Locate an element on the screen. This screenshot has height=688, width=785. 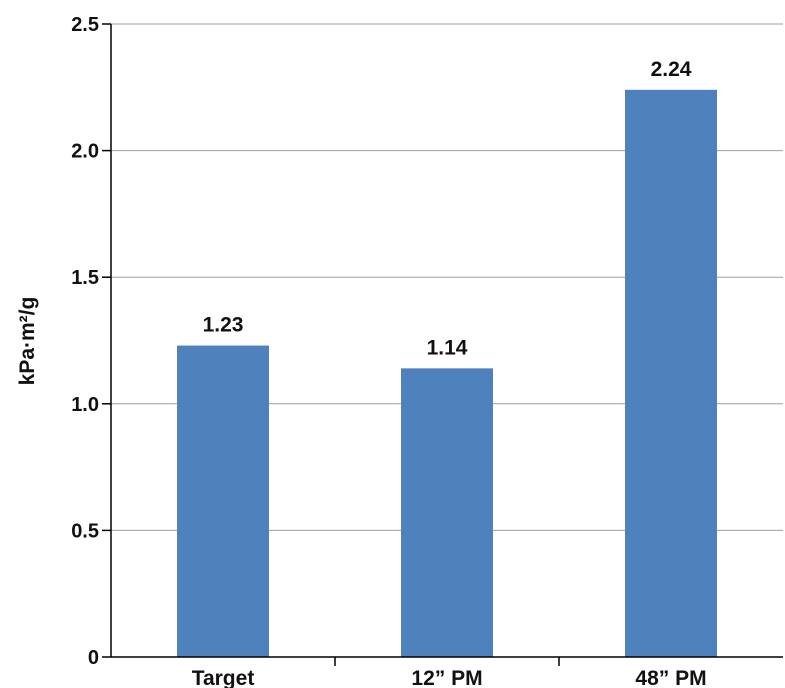
x-tick-label: 48” PM is located at coordinates (670, 677).